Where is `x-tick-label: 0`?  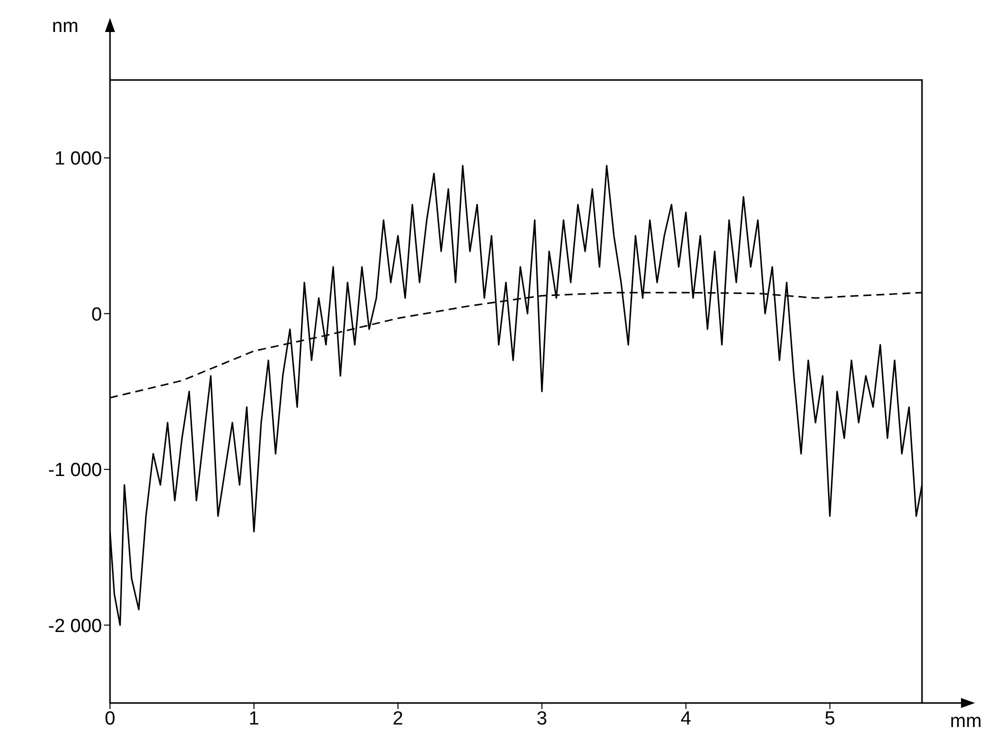 x-tick-label: 0 is located at coordinates (110, 719).